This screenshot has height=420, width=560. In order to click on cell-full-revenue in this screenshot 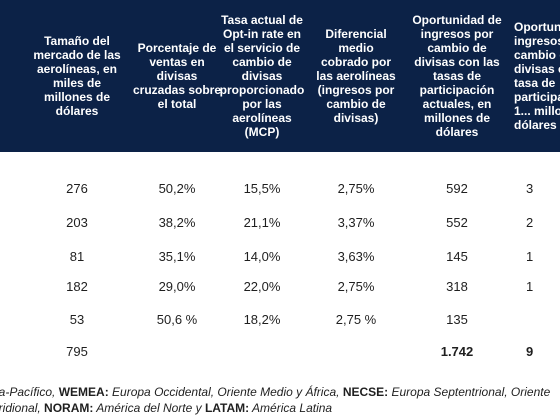, I will do `click(543, 320)`.